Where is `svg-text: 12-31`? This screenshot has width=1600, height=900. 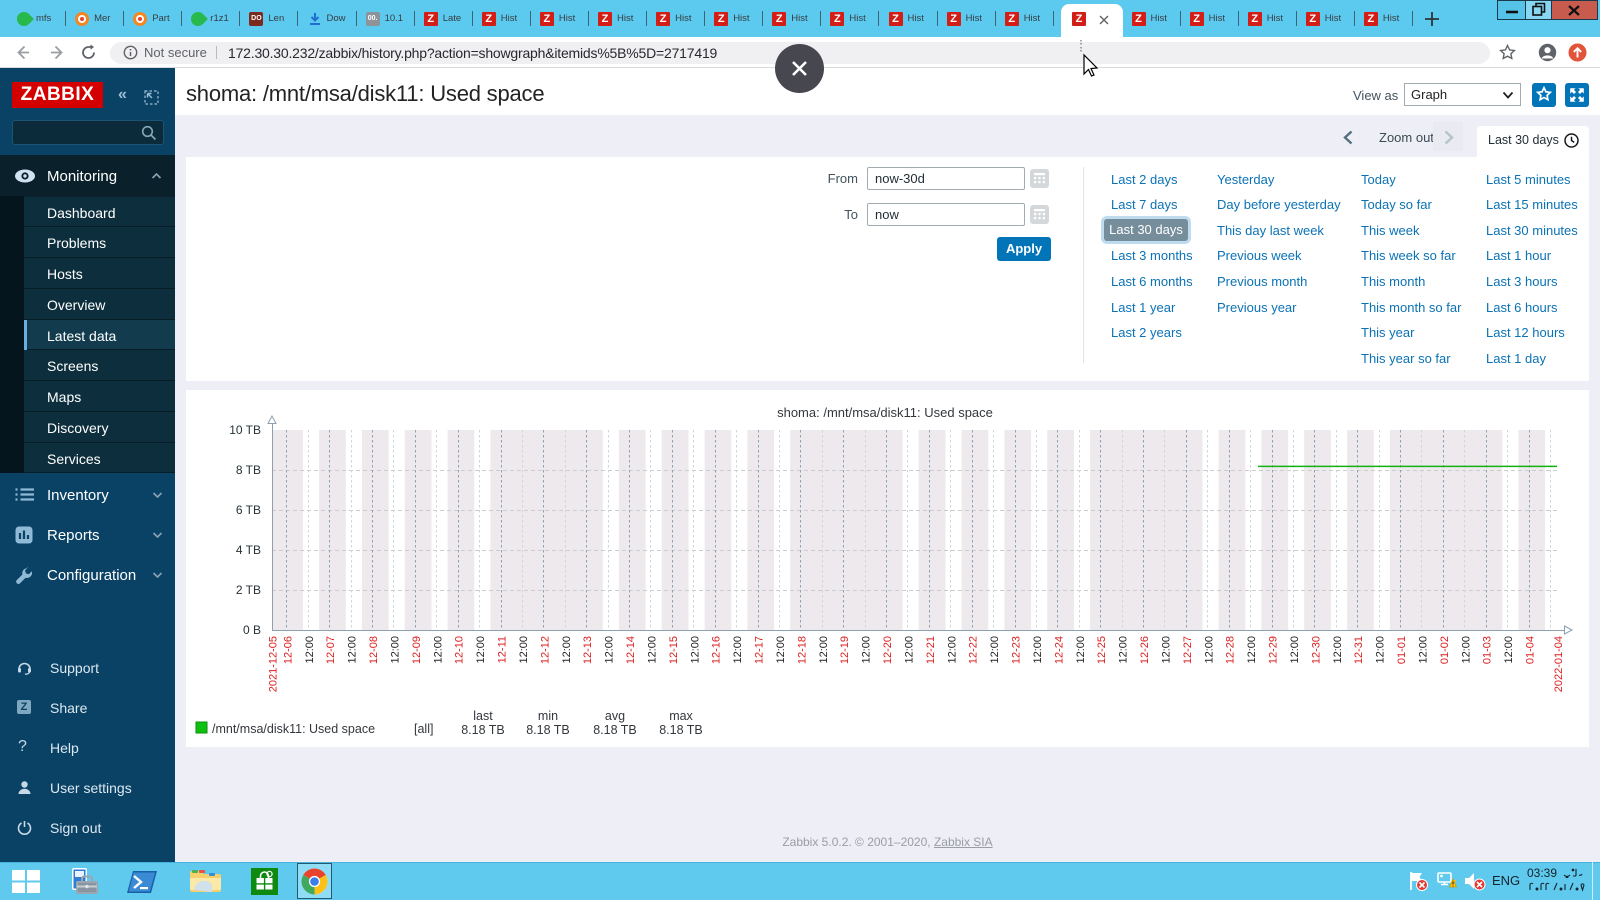
svg-text: 12-31 is located at coordinates (1359, 650).